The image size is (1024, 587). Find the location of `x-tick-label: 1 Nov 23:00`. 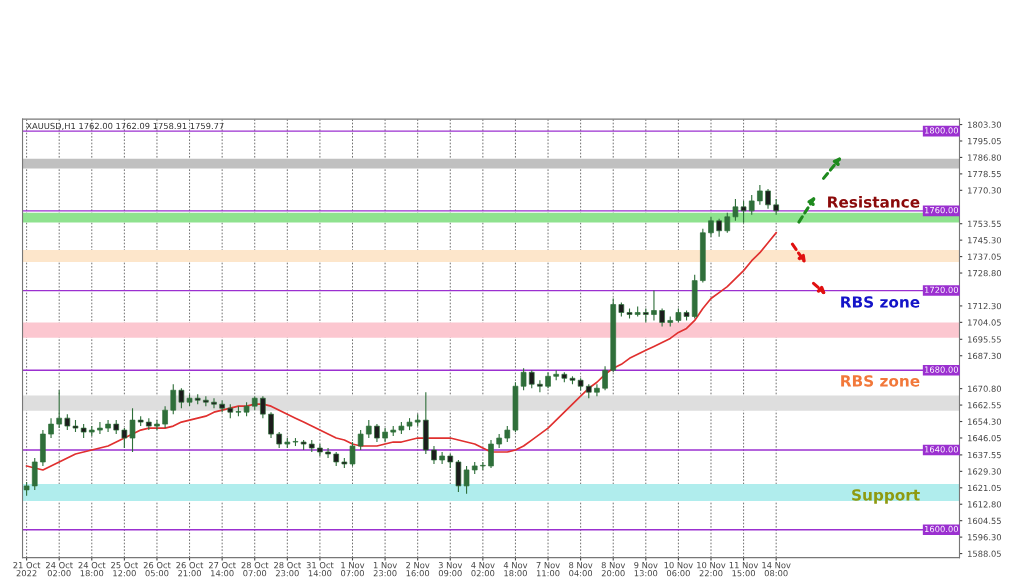

x-tick-label: 1 Nov 23:00 is located at coordinates (385, 569).